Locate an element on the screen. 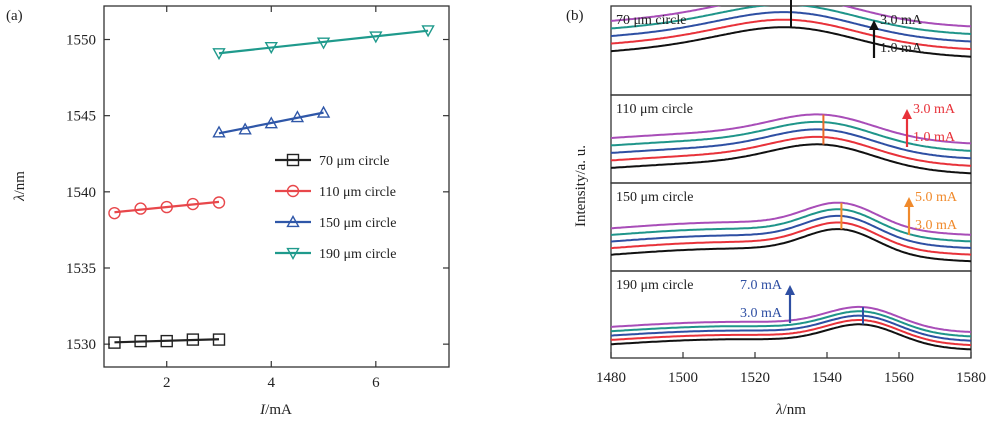 This screenshot has height=425, width=993. panel-a-ylabel: λ/nm is located at coordinates (20, 186).